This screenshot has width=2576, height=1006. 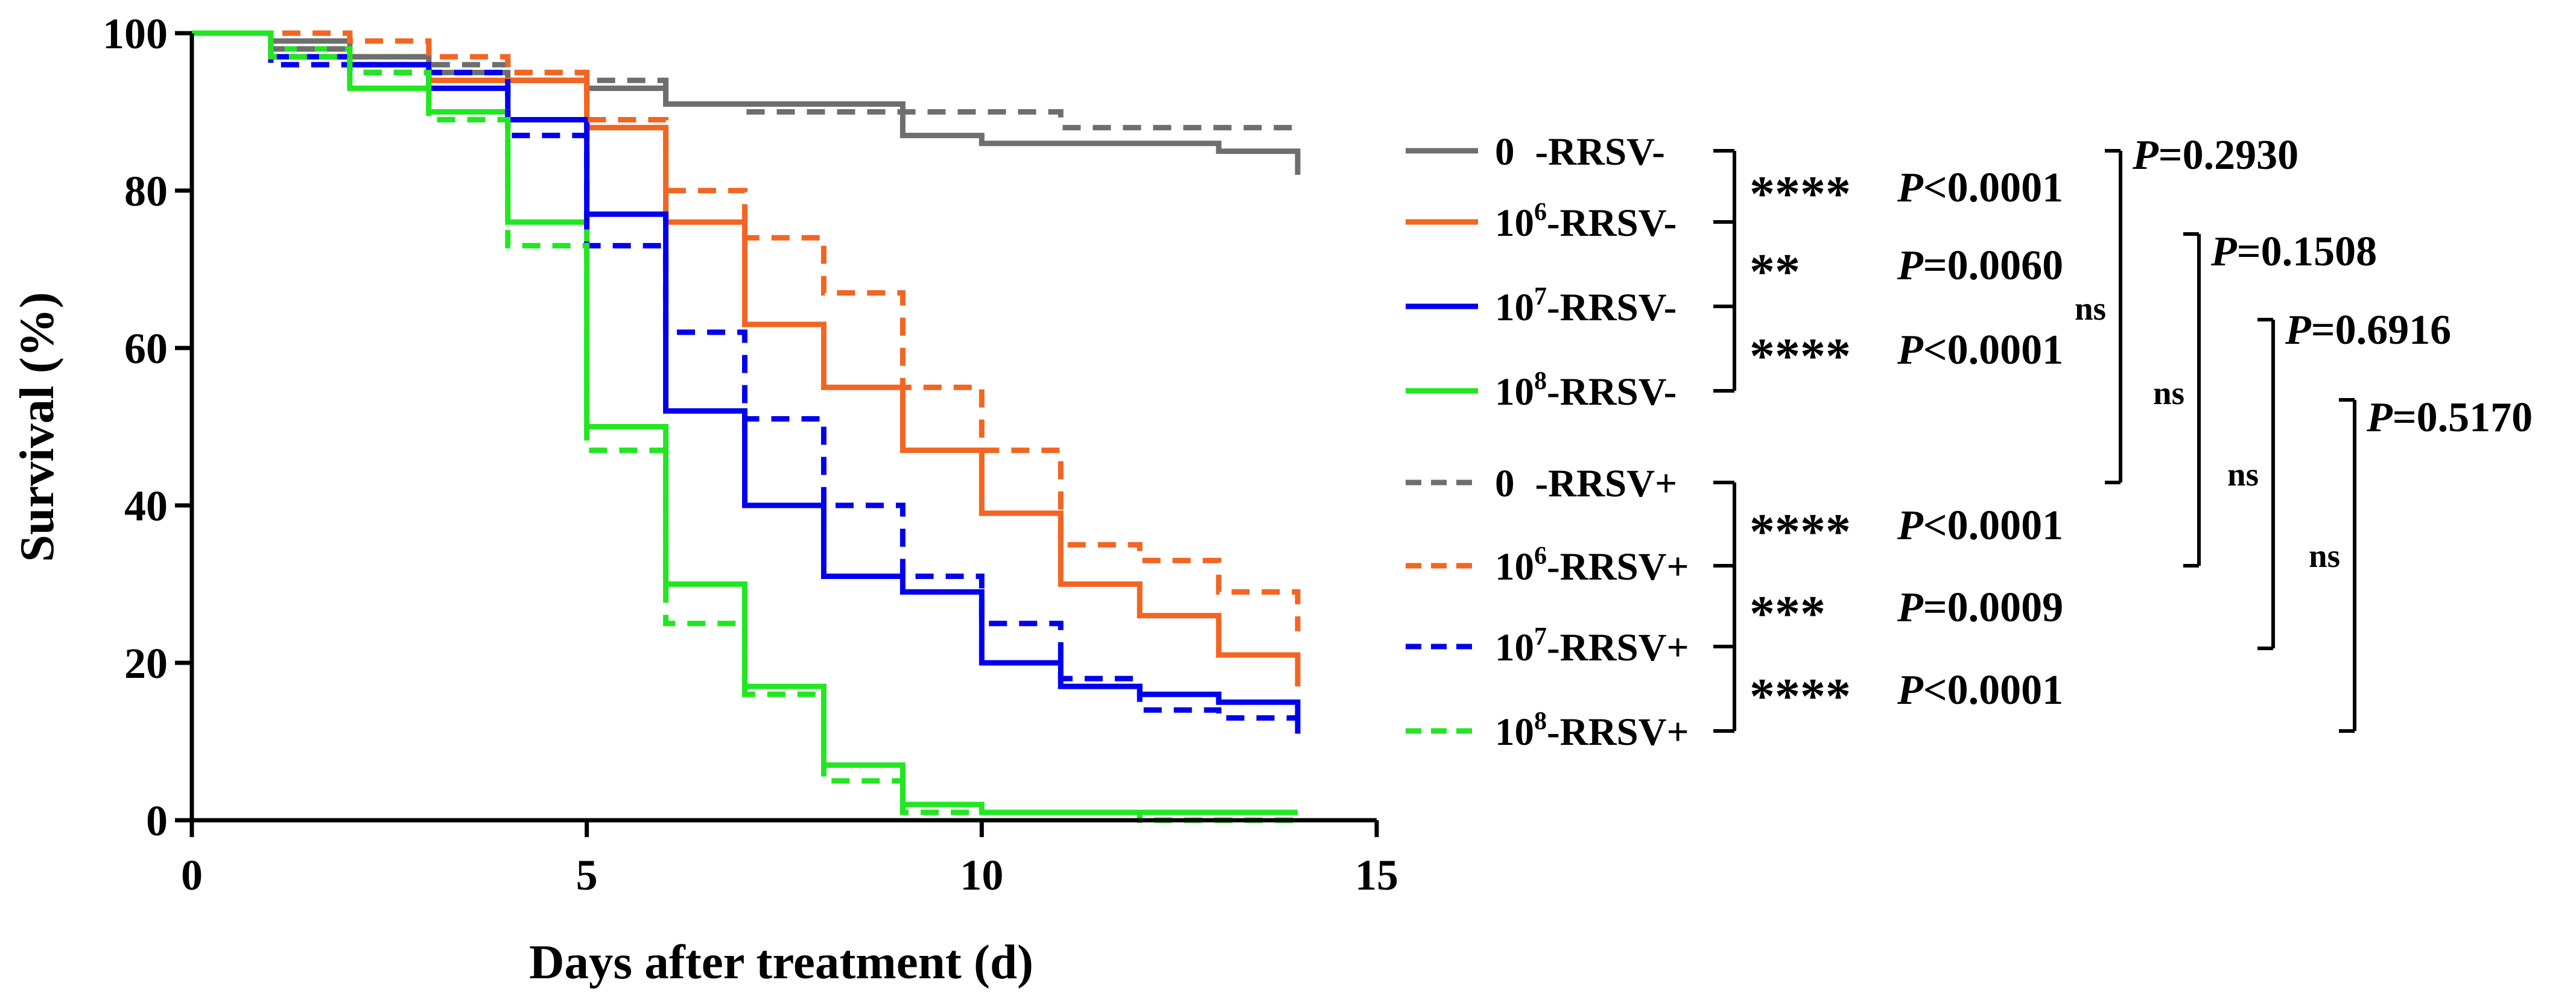 I want to click on legend-label: 106-RRSV+, so click(x=1592, y=565).